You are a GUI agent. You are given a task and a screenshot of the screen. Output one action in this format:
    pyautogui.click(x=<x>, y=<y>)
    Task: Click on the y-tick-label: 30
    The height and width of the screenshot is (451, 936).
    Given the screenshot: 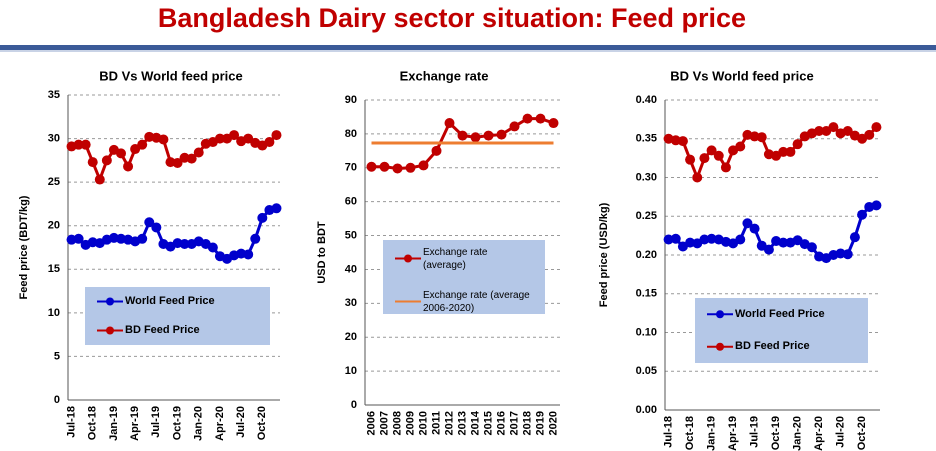 What is the action you would take?
    pyautogui.click(x=54, y=138)
    